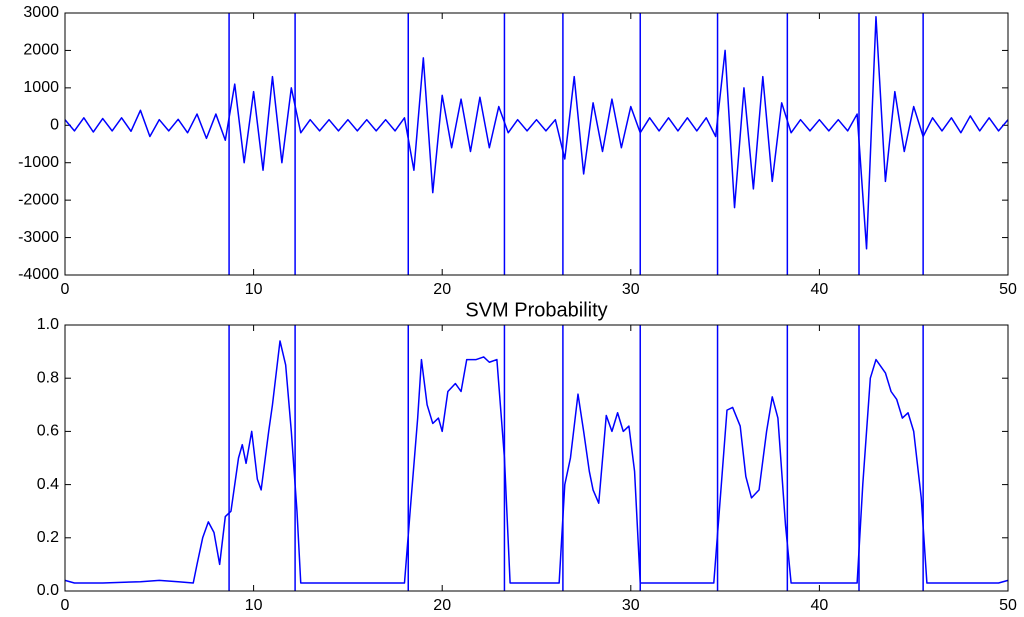 The image size is (1024, 617). I want to click on y-tick-label: 0.4, so click(48, 484).